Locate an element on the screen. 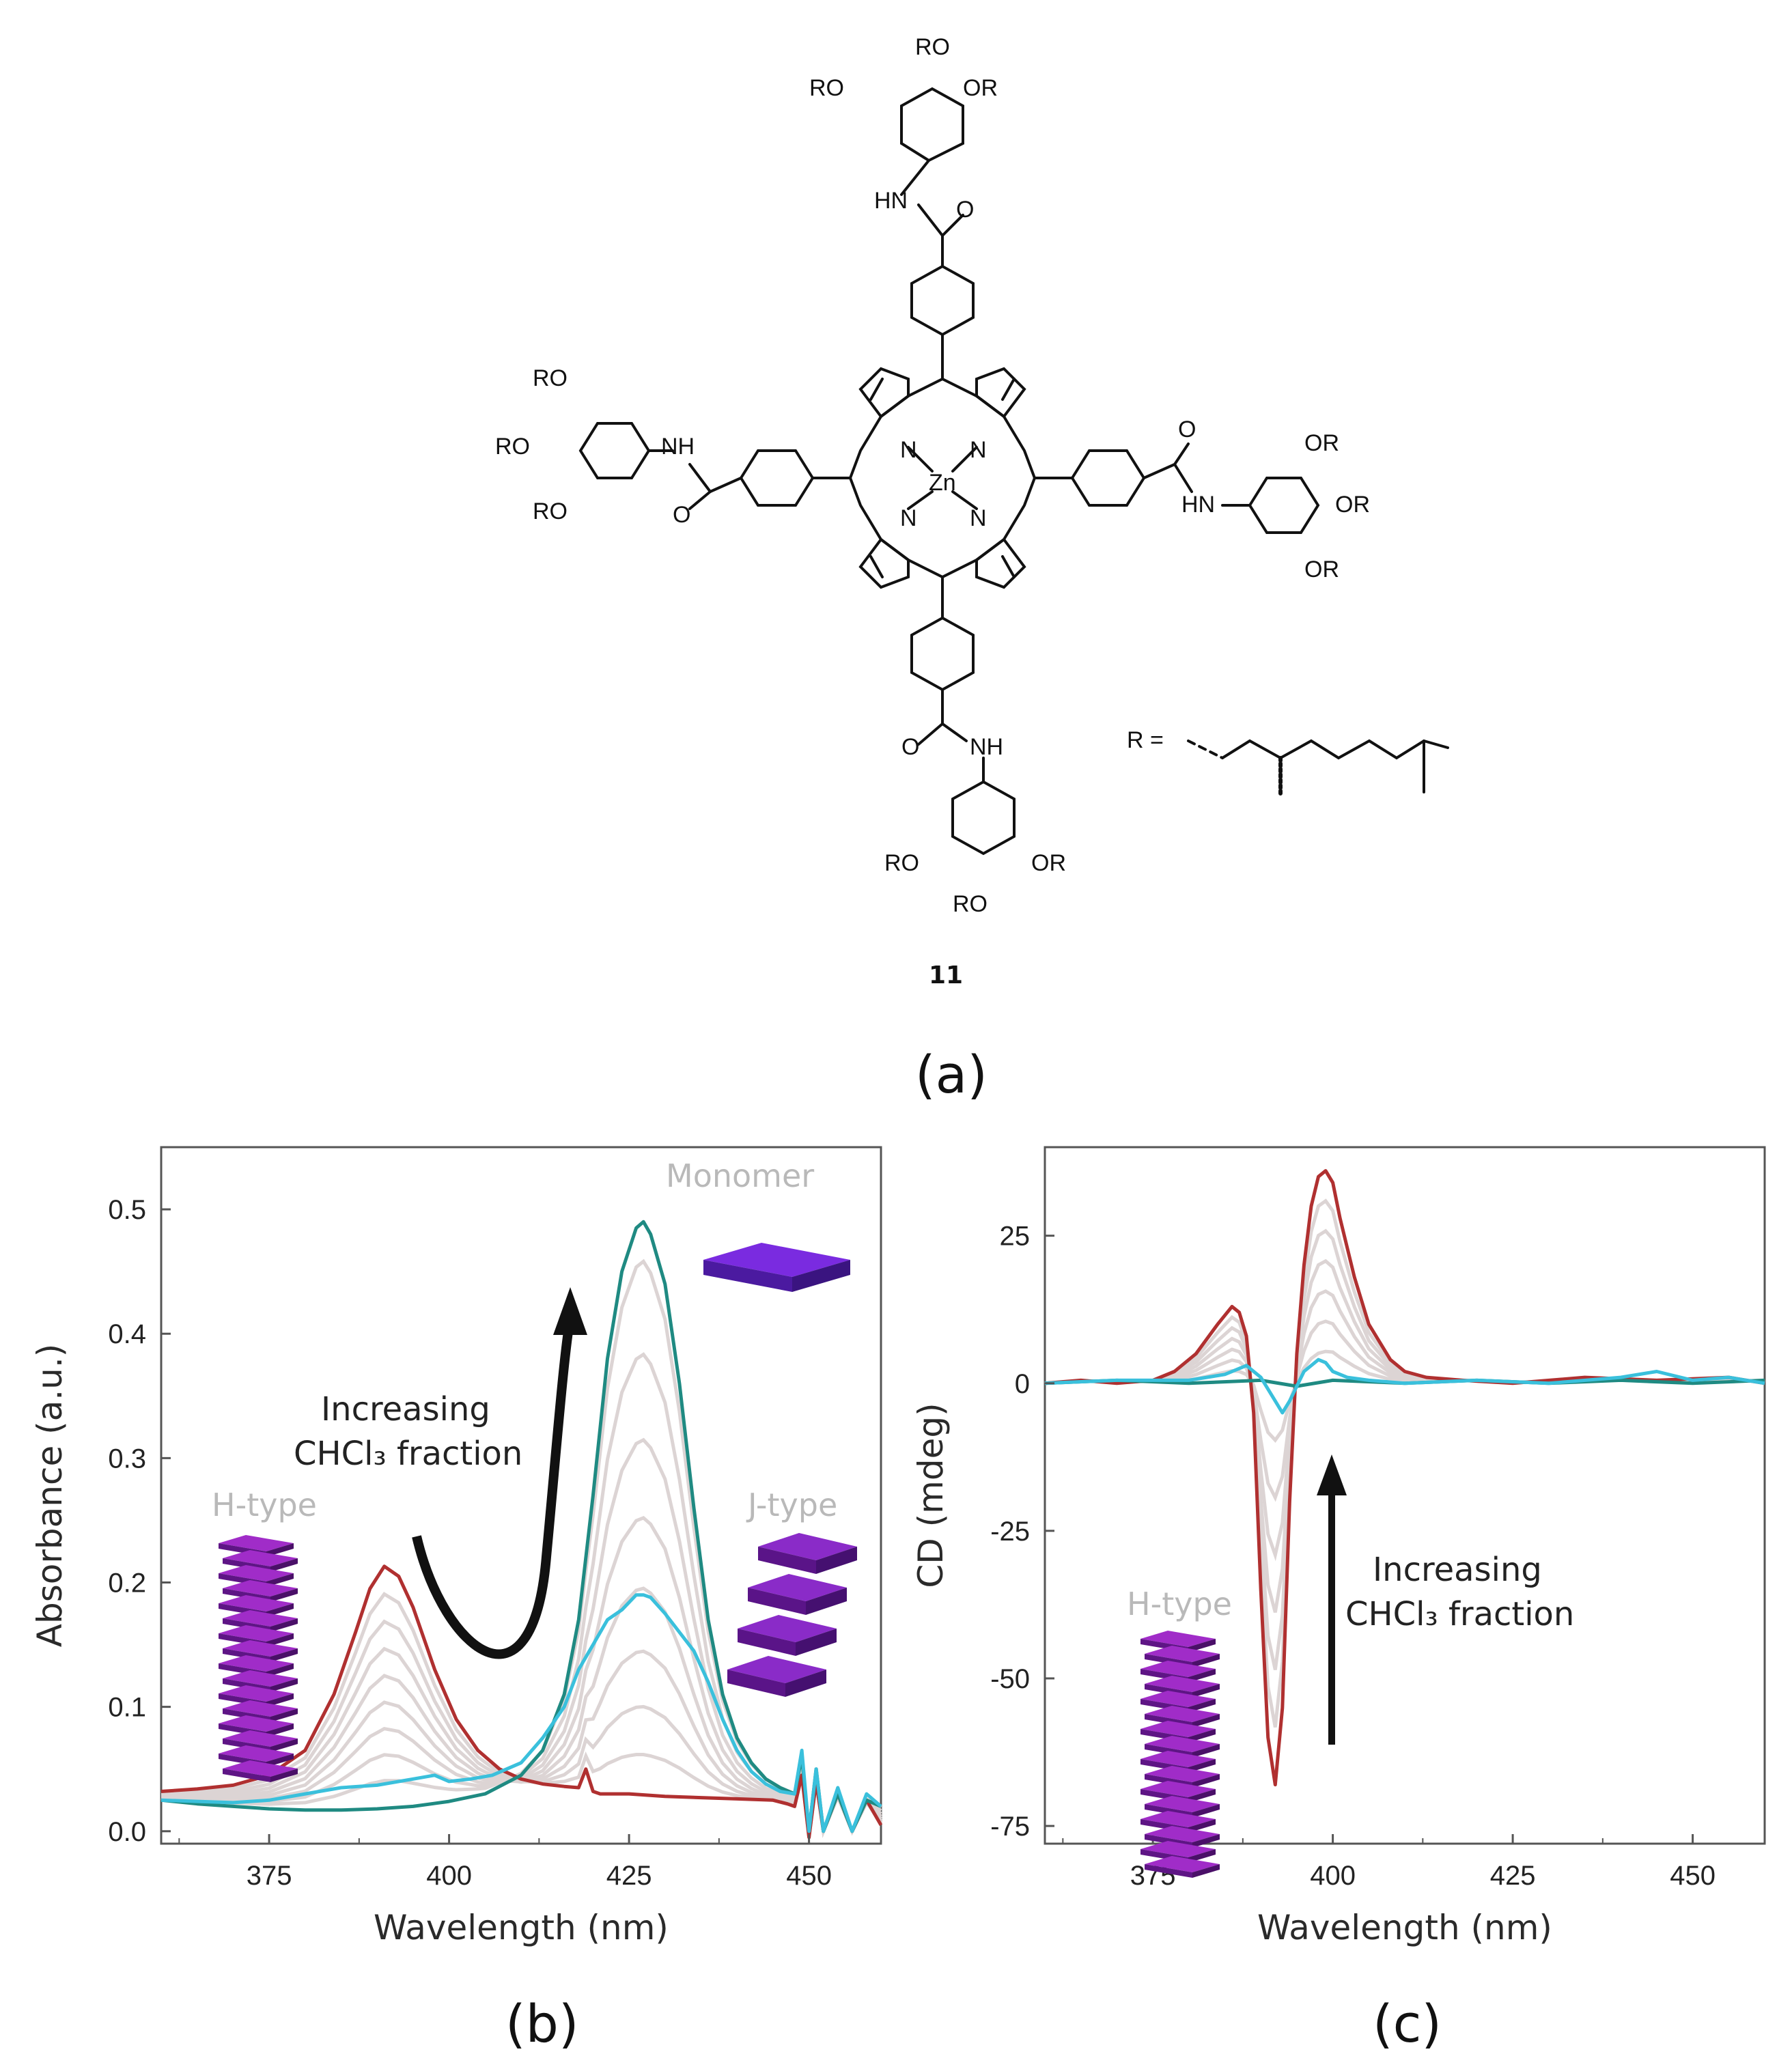 The image size is (1792, 2069). y-axis-label: Absorbance (a.u.) is located at coordinates (50, 1495).